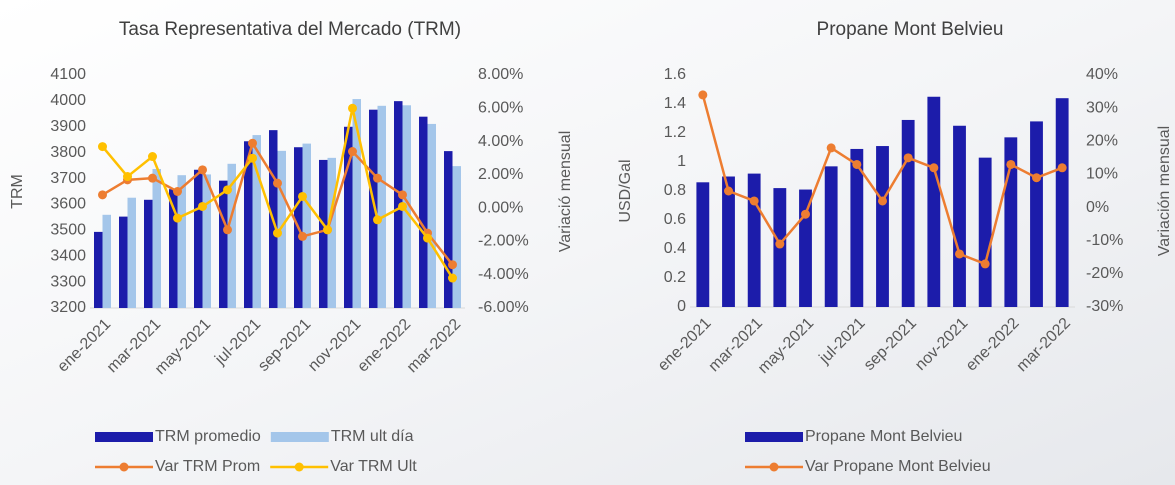 This screenshot has height=485, width=1175. I want to click on legend-label: TRM ult día, so click(372, 436).